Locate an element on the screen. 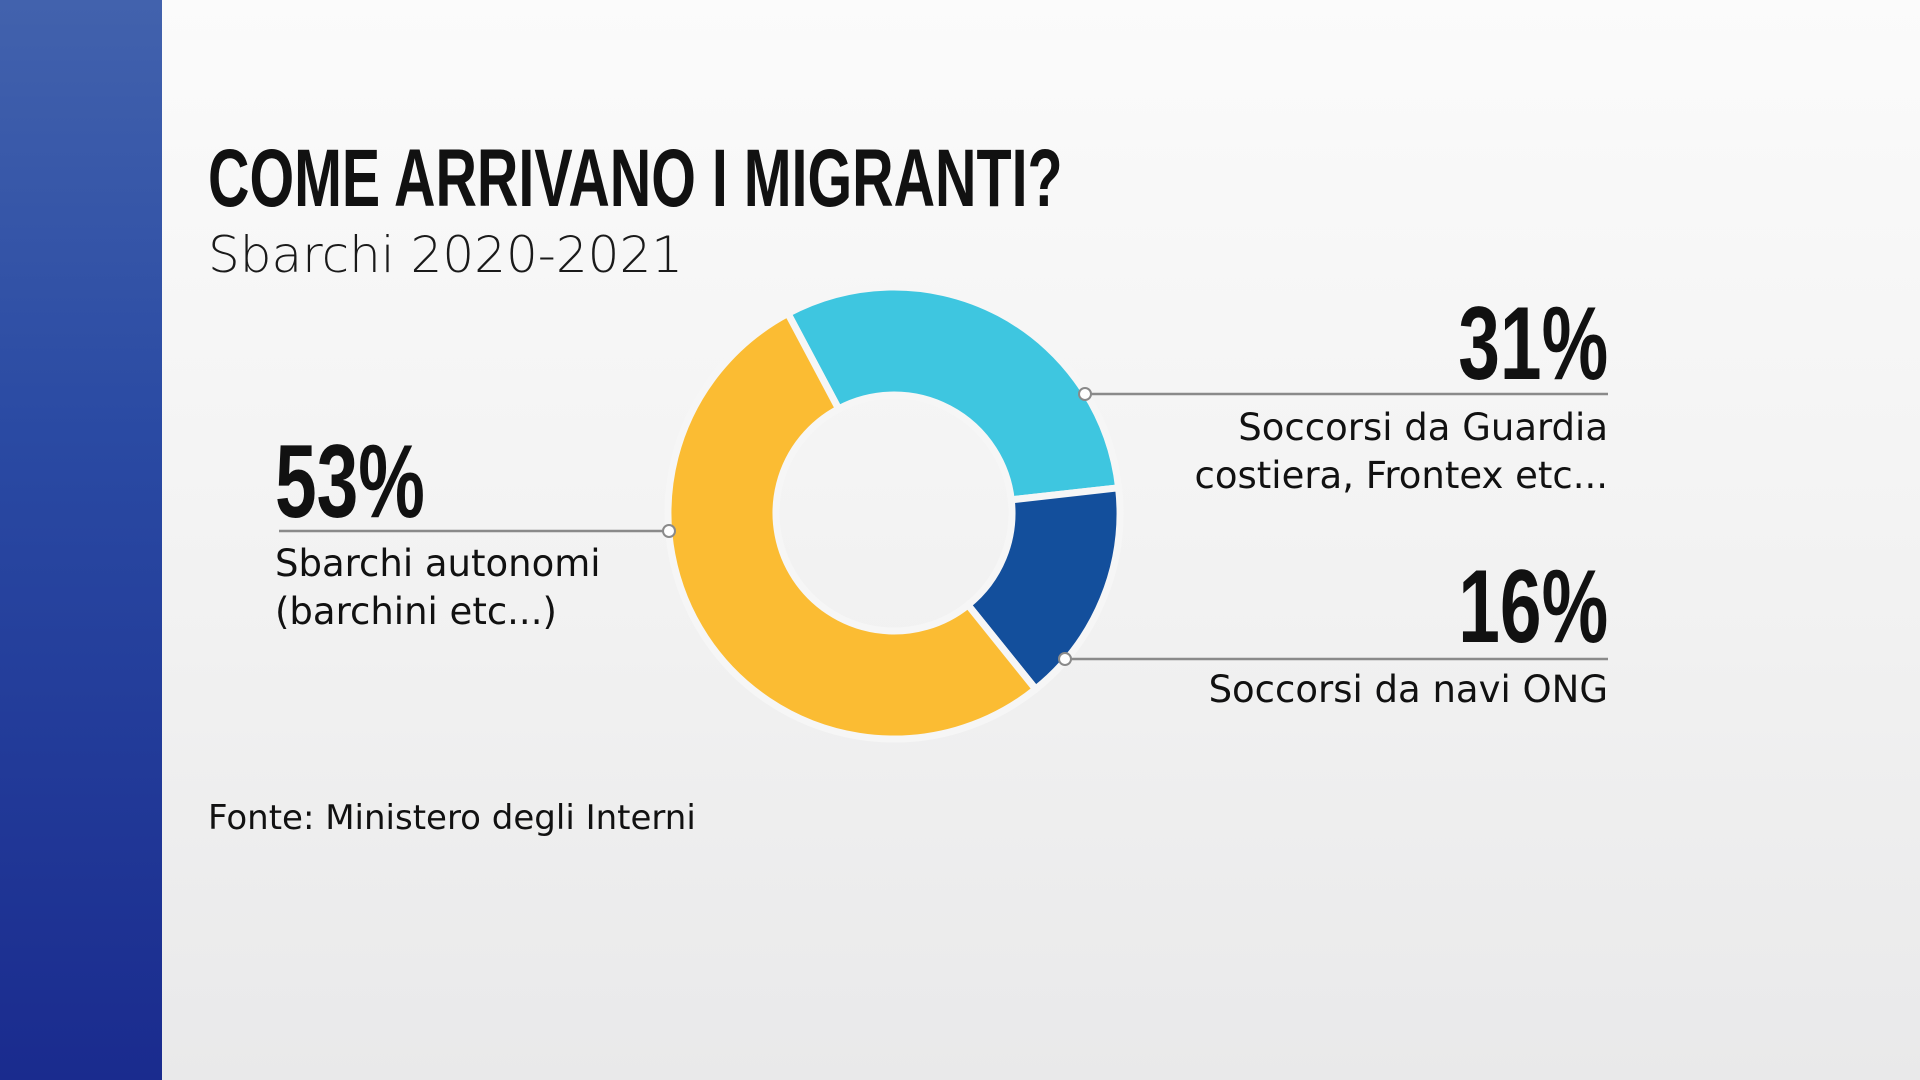  chart-title: COME ARRIVANO I MIGRANTI? is located at coordinates (635, 178).